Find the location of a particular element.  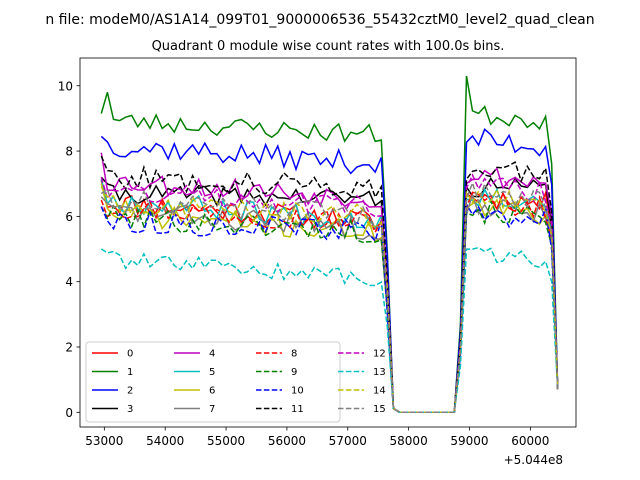

legend-box is located at coordinates (213, 382).